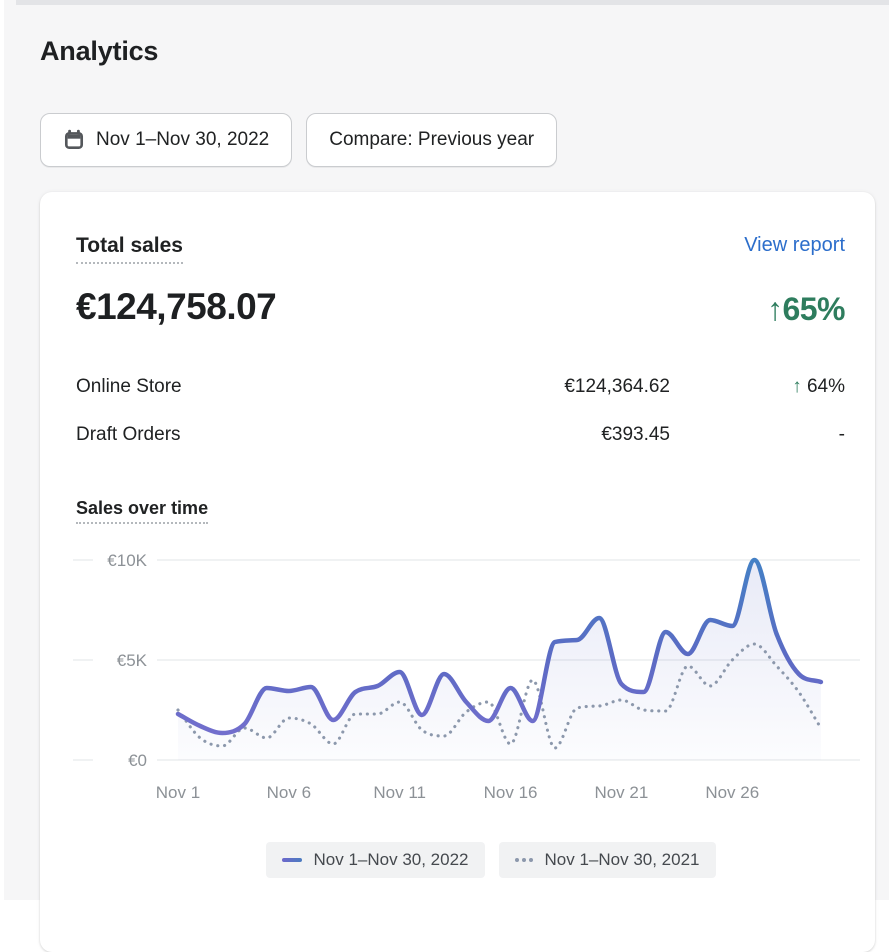 Image resolution: width=889 pixels, height=952 pixels. What do you see at coordinates (757, 387) in the screenshot?
I see `row-change: ↑ 64%` at bounding box center [757, 387].